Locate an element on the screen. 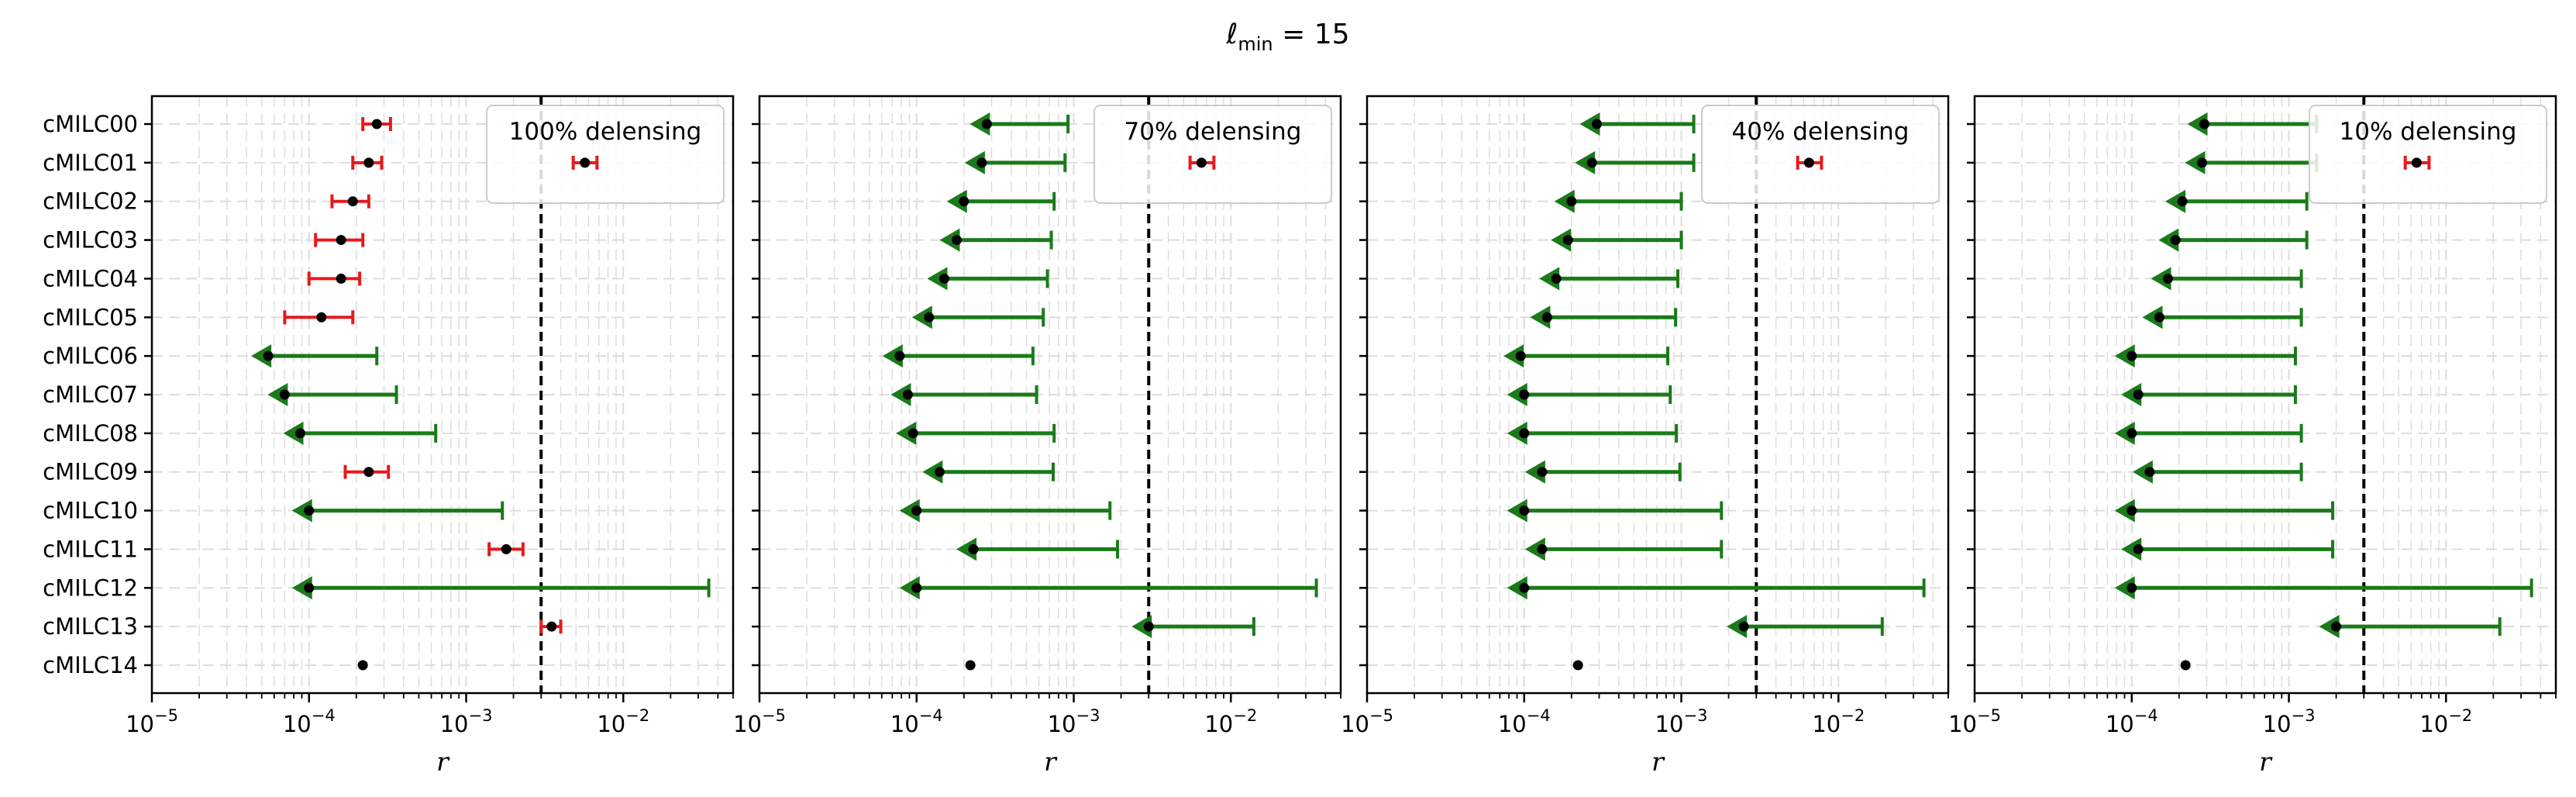  y-tick-label: cMILC14 is located at coordinates (90, 665).